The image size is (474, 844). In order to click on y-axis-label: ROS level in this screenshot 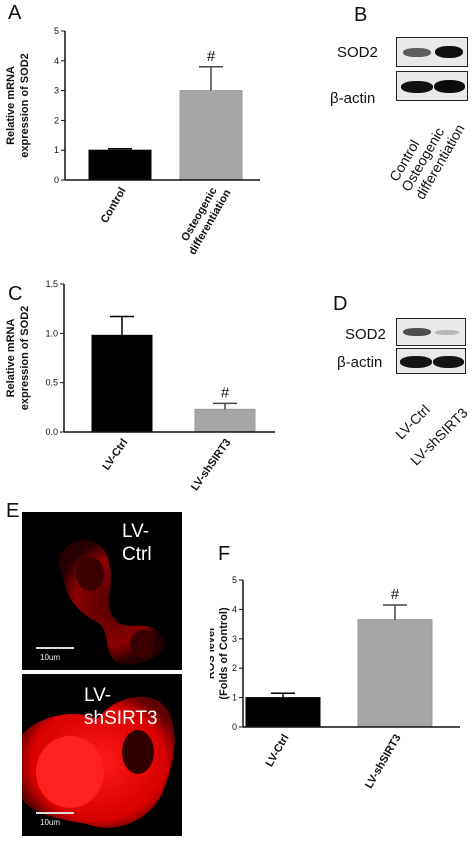, I will do `click(213, 653)`.